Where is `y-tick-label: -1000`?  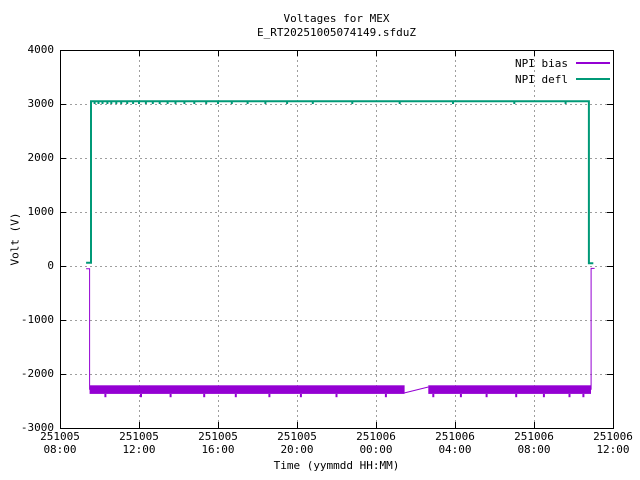 y-tick-label: -1000 is located at coordinates (37, 319).